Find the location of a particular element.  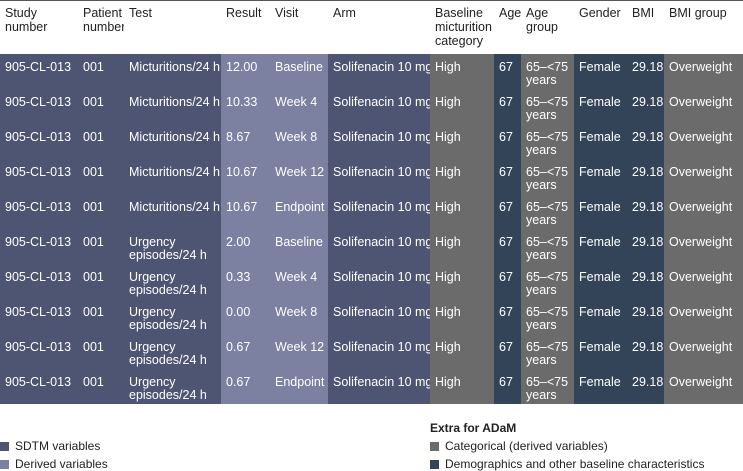

legend-item-sdtm: SDTM variables is located at coordinates (50, 446).